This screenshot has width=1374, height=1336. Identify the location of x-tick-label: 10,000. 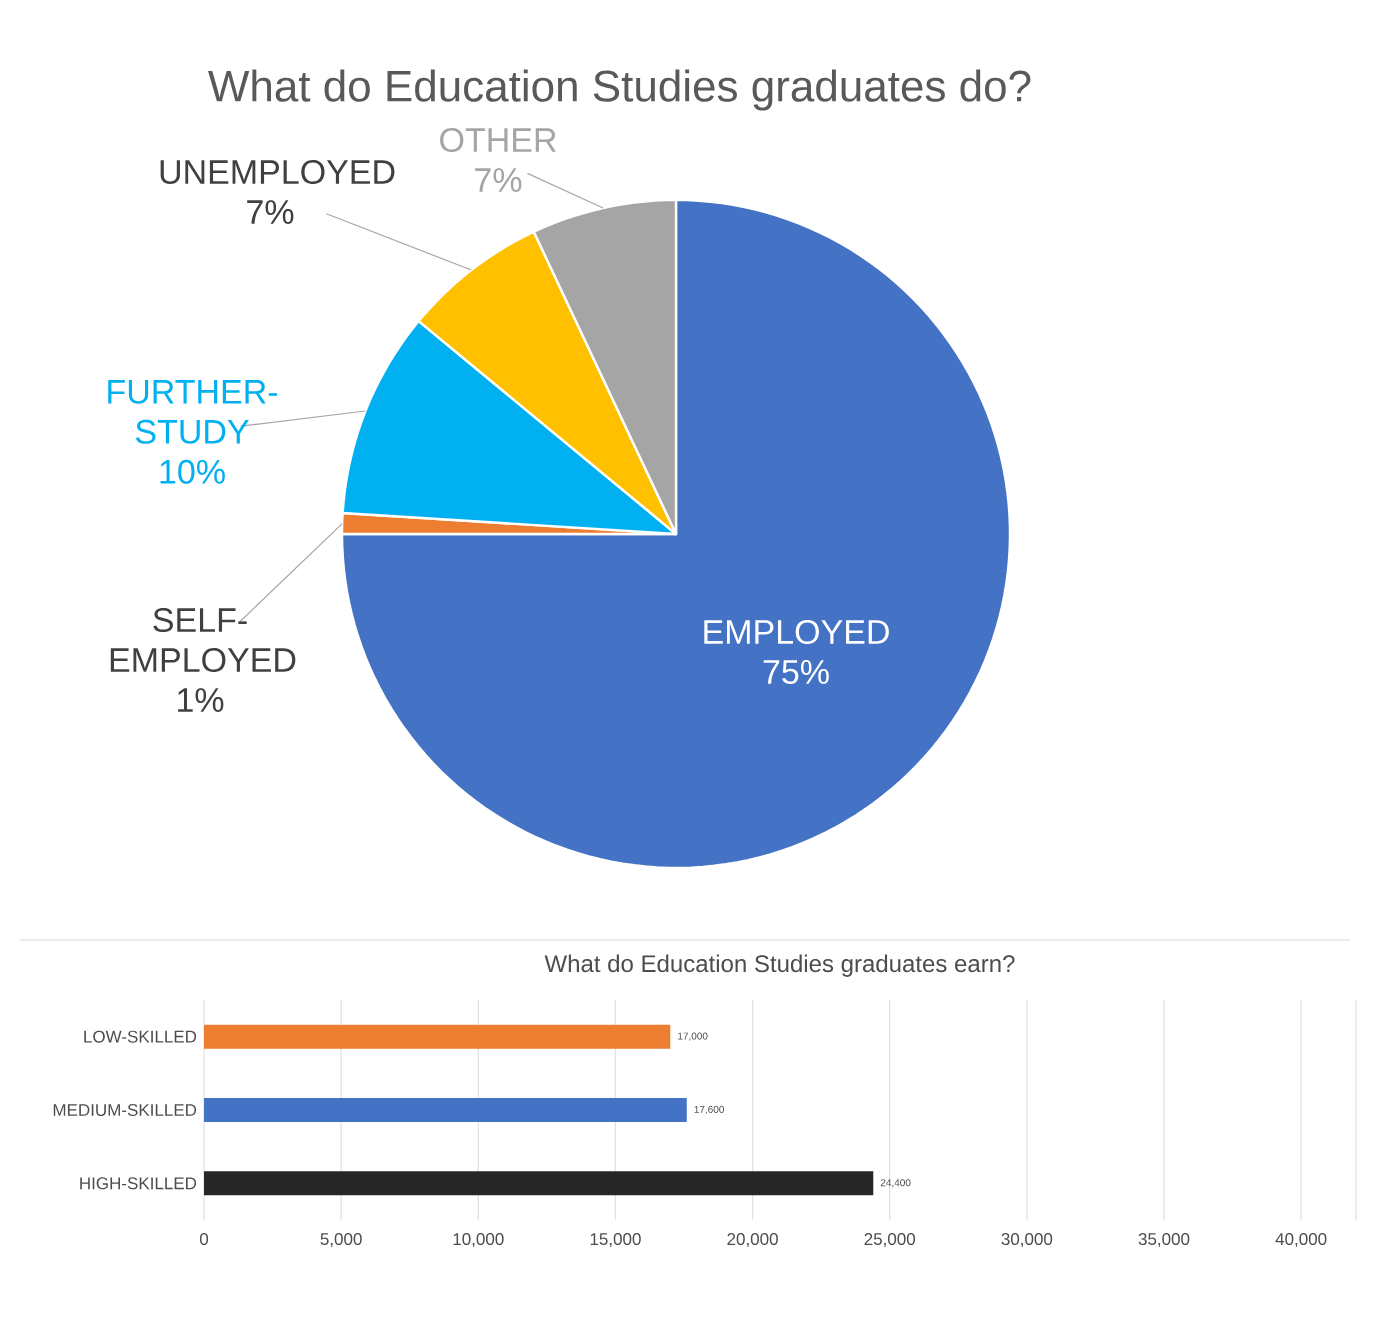
(478, 1240).